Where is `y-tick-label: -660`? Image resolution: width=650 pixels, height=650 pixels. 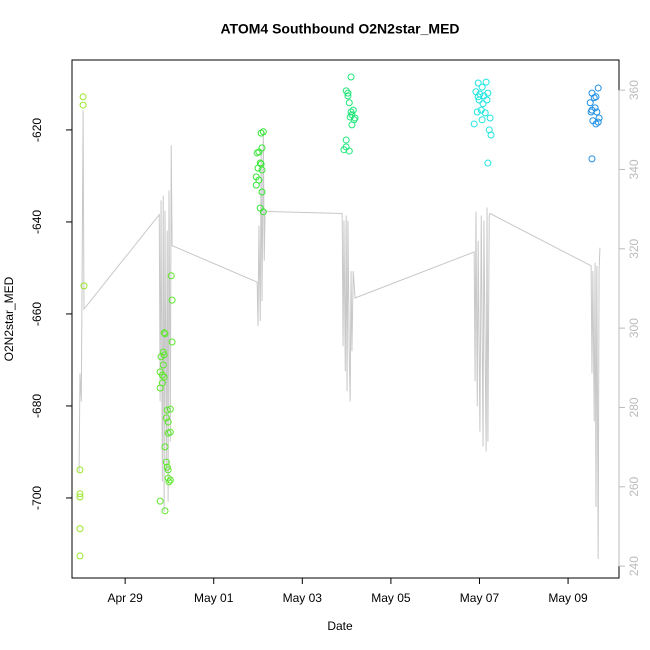
y-tick-label: -660 is located at coordinates (37, 314).